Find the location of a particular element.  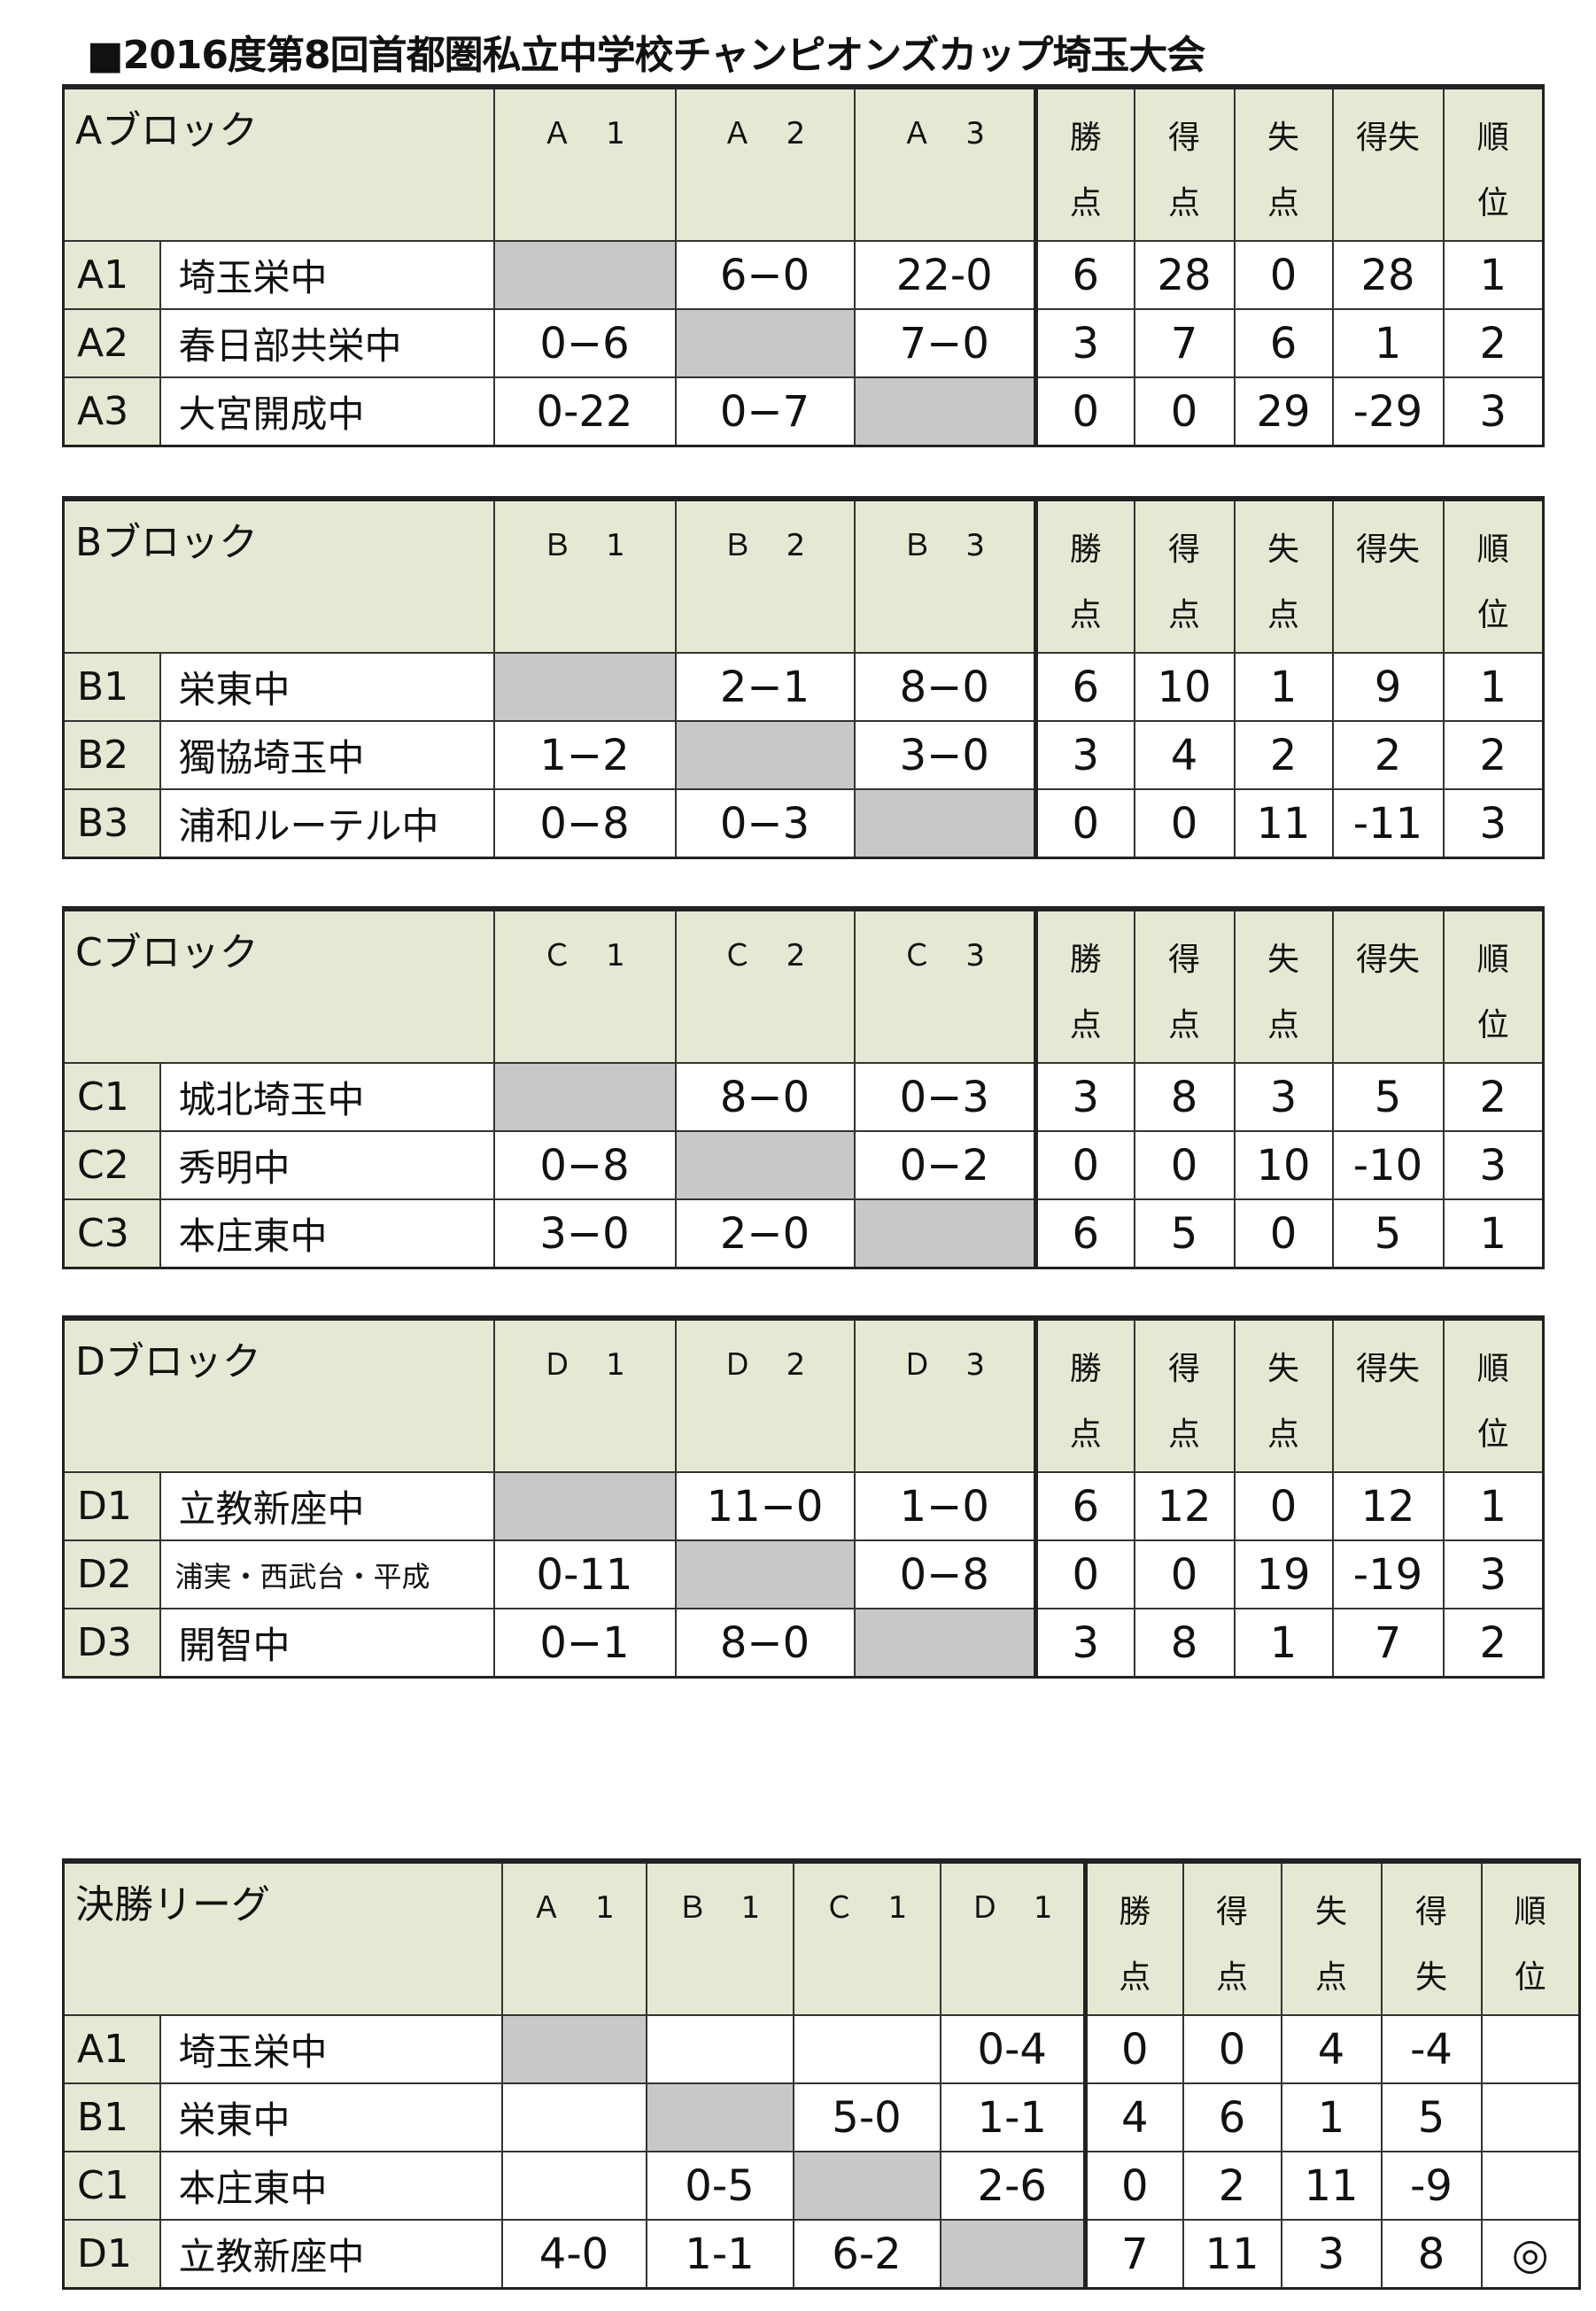

stat-cell: 28 is located at coordinates (1184, 275).